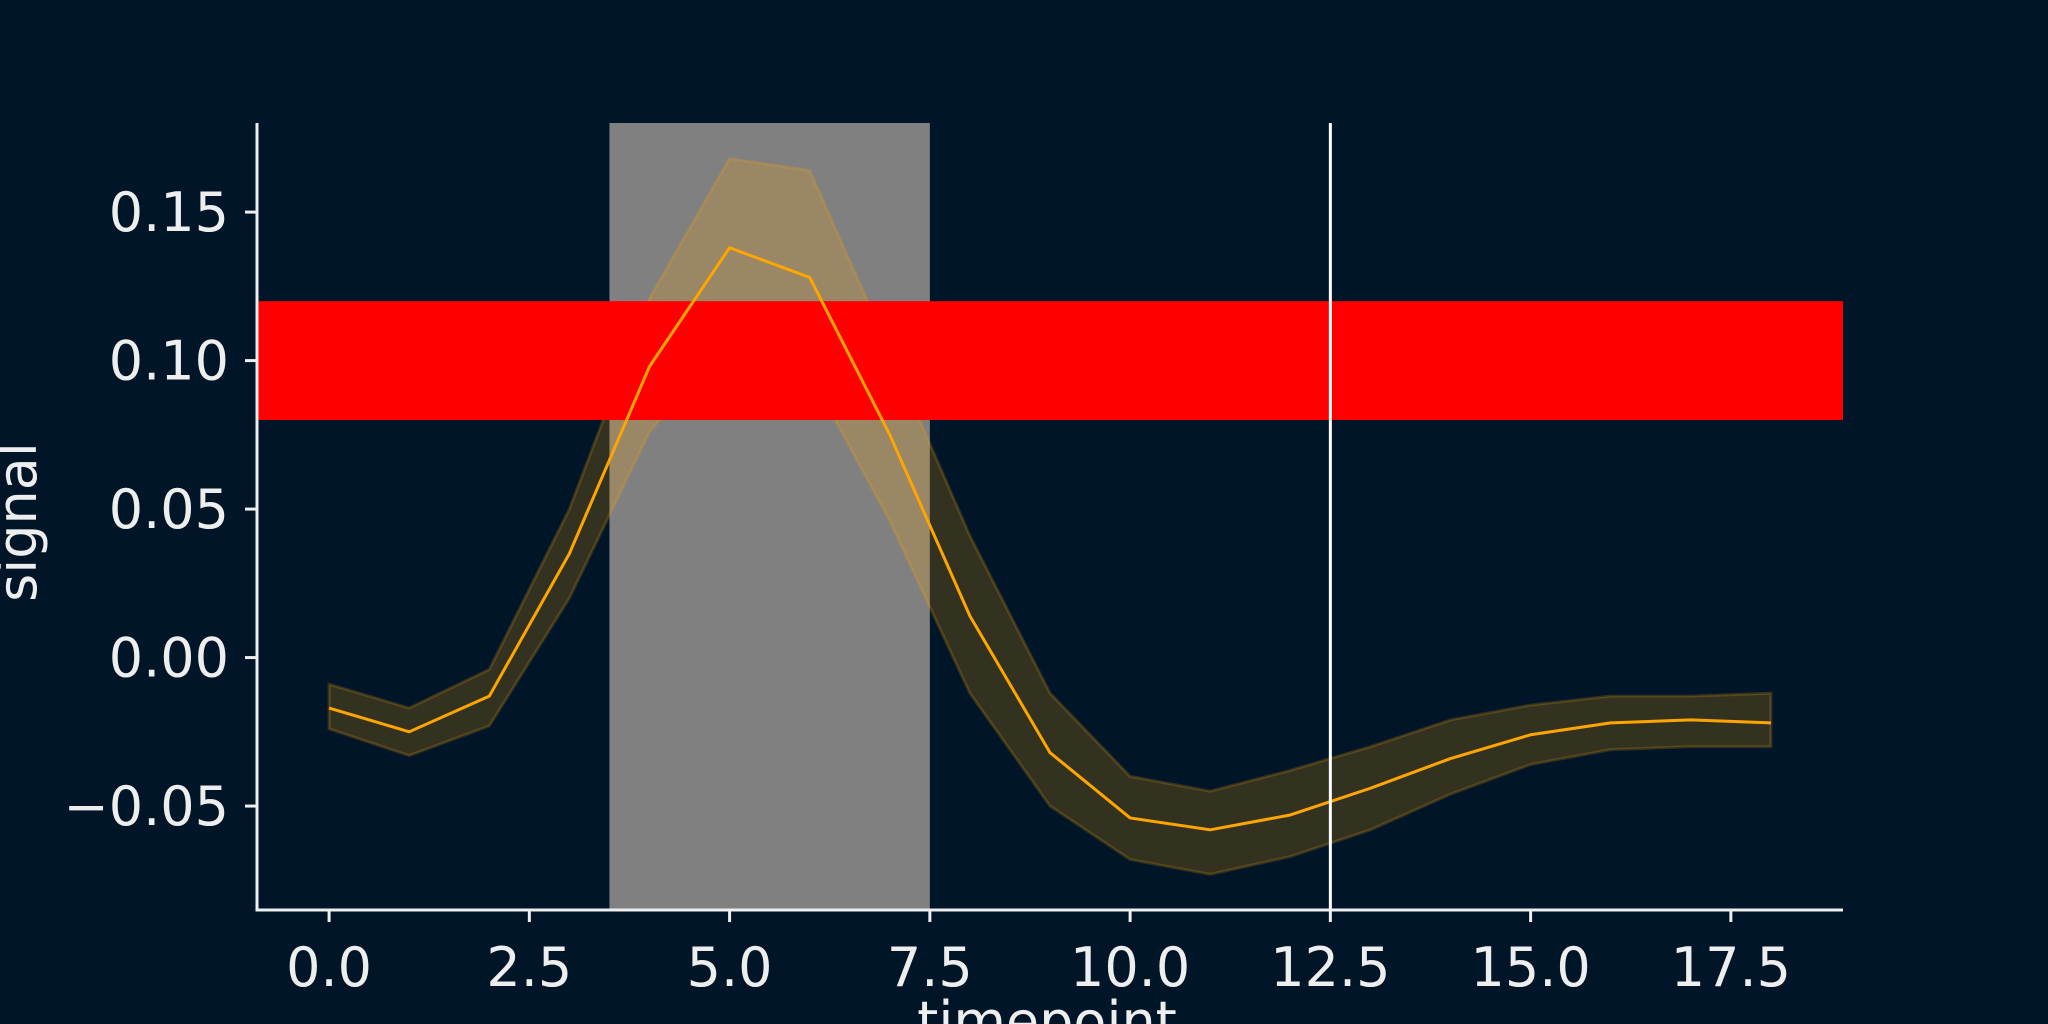  Describe the element at coordinates (24, 522) in the screenshot. I see `y-axis-title: signal` at that location.